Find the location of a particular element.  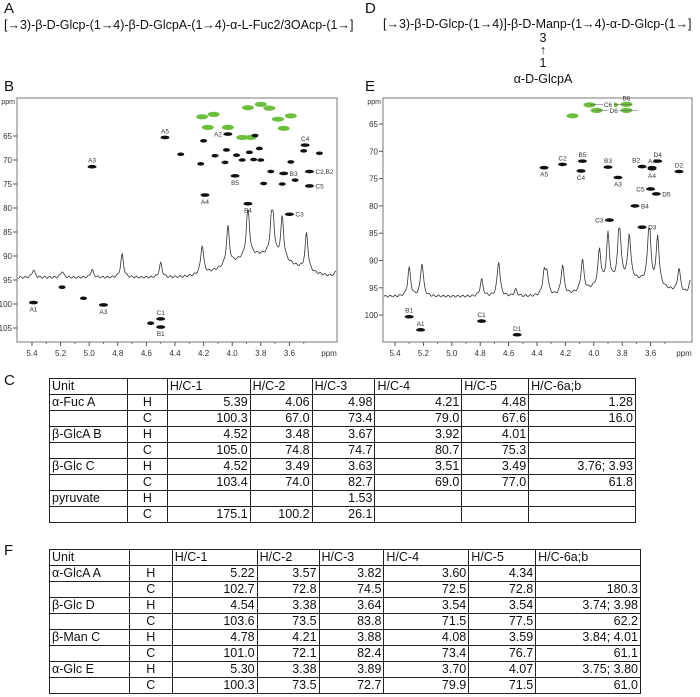

column-header: H/C-4 is located at coordinates (418, 386).